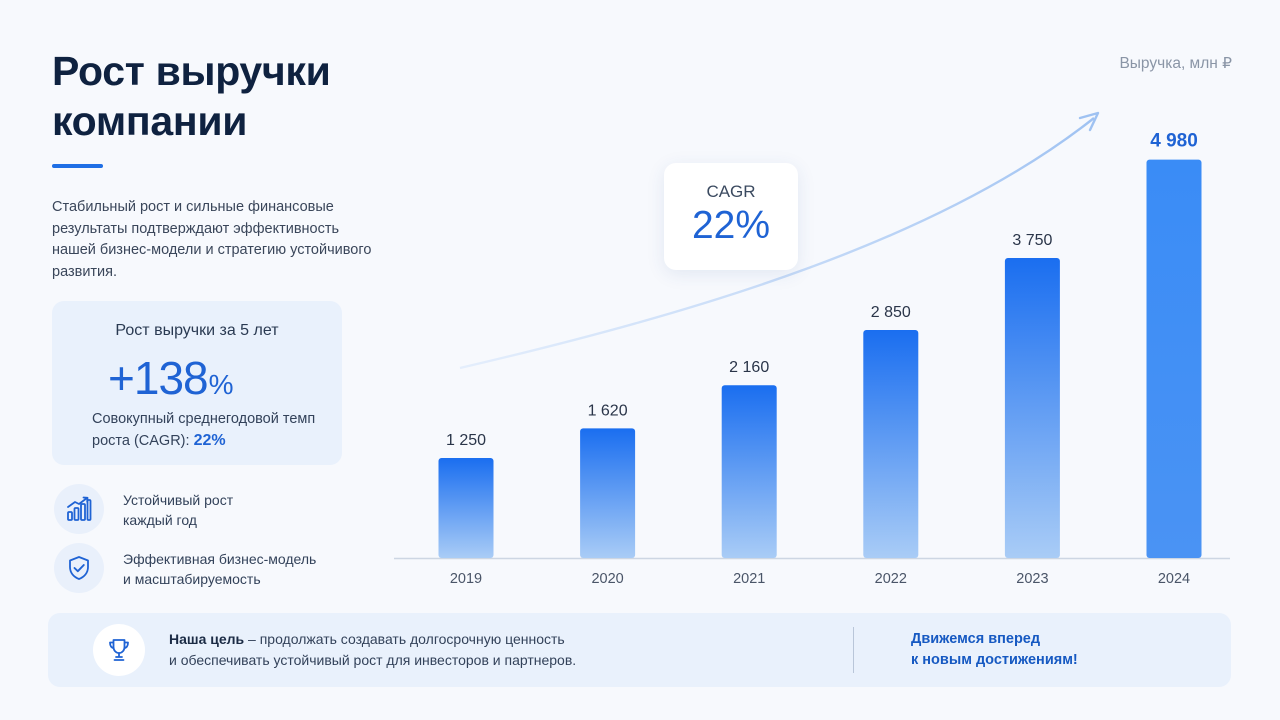 The width and height of the screenshot is (1280, 720). I want to click on growth-value-unit: %, so click(221, 384).